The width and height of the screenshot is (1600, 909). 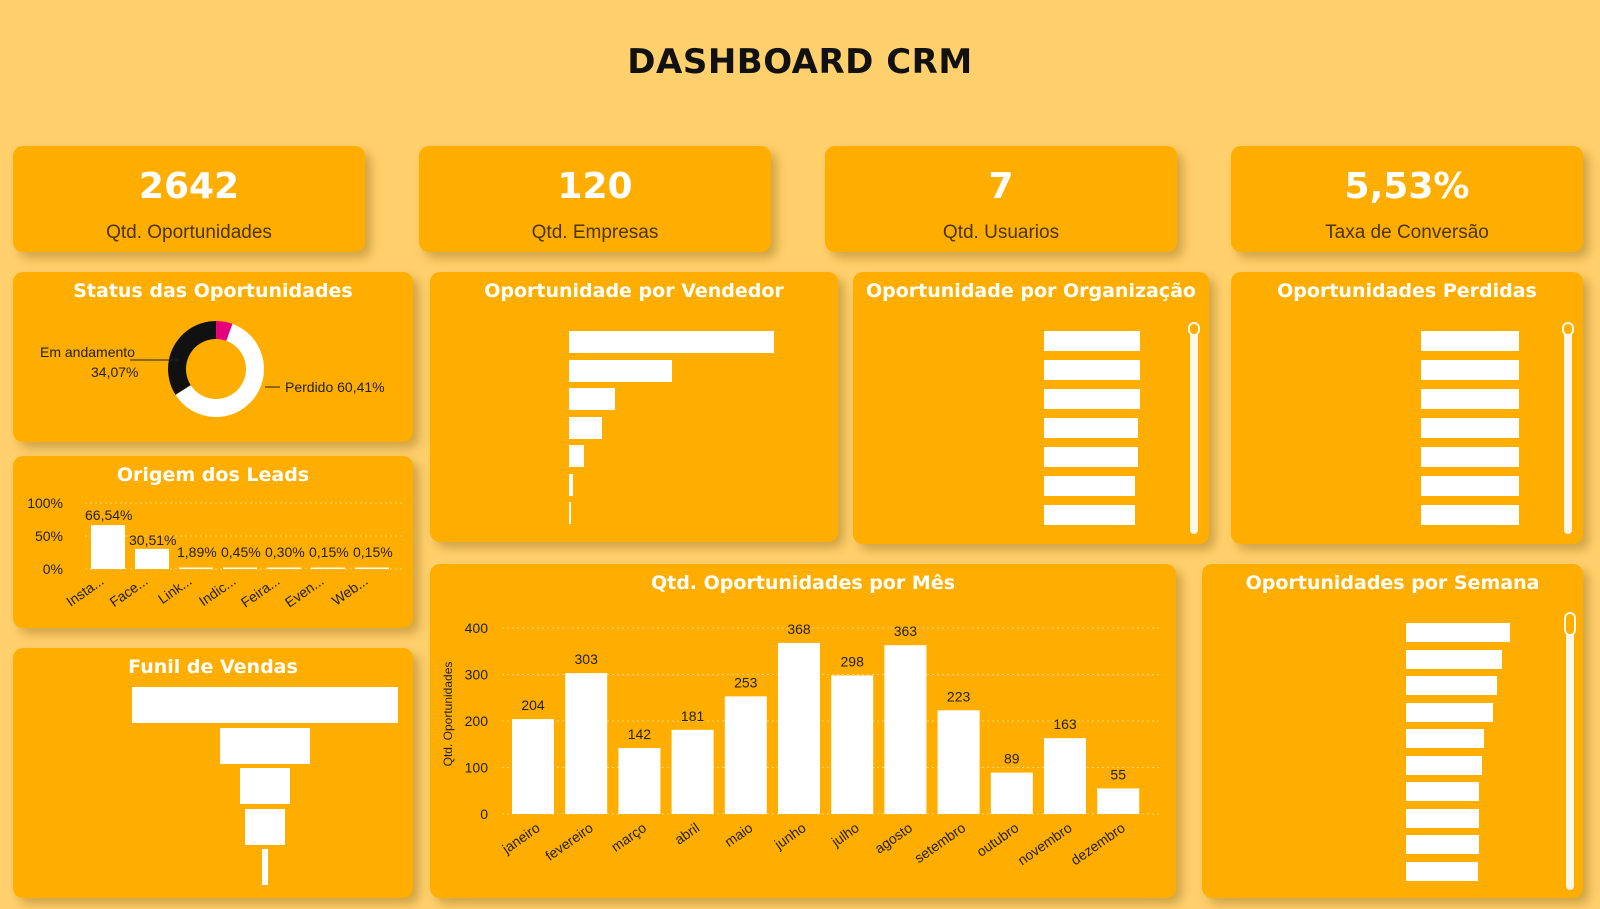 I want to click on perdidas-chart-card: Oportunidades Perdidas, so click(x=1407, y=408).